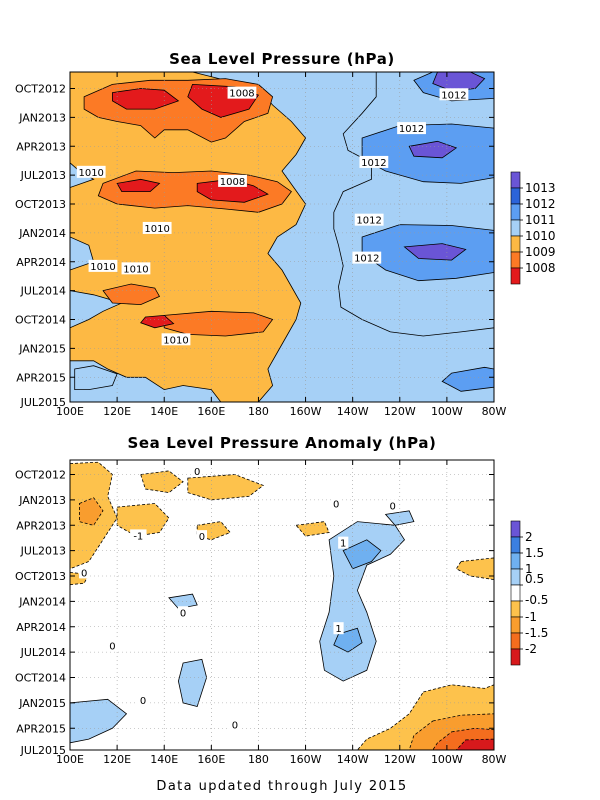  I want to click on colorbar-label: 1011, so click(540, 220).